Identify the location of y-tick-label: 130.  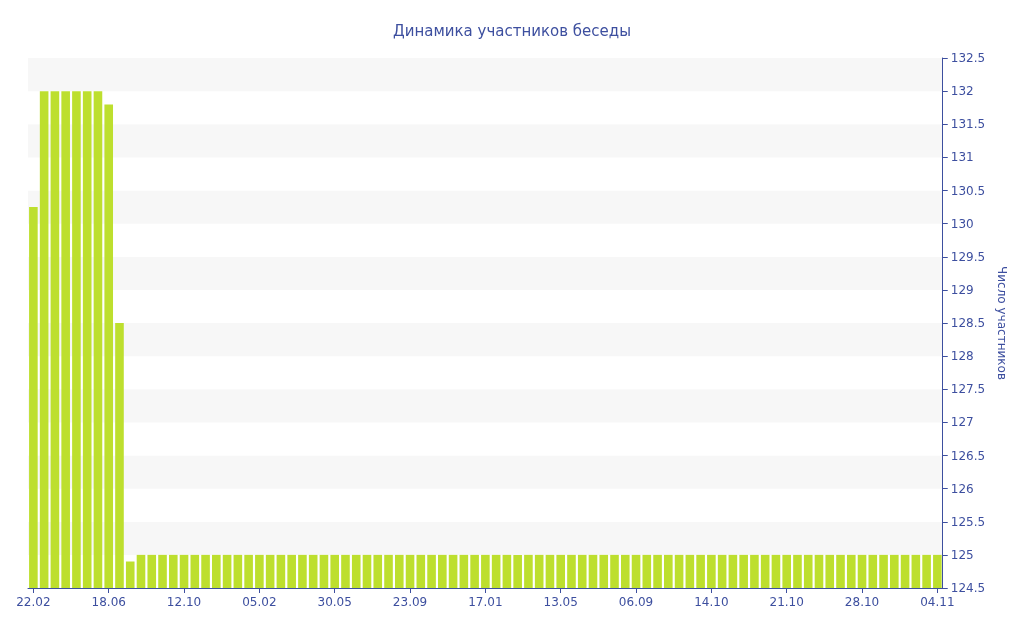
(962, 223).